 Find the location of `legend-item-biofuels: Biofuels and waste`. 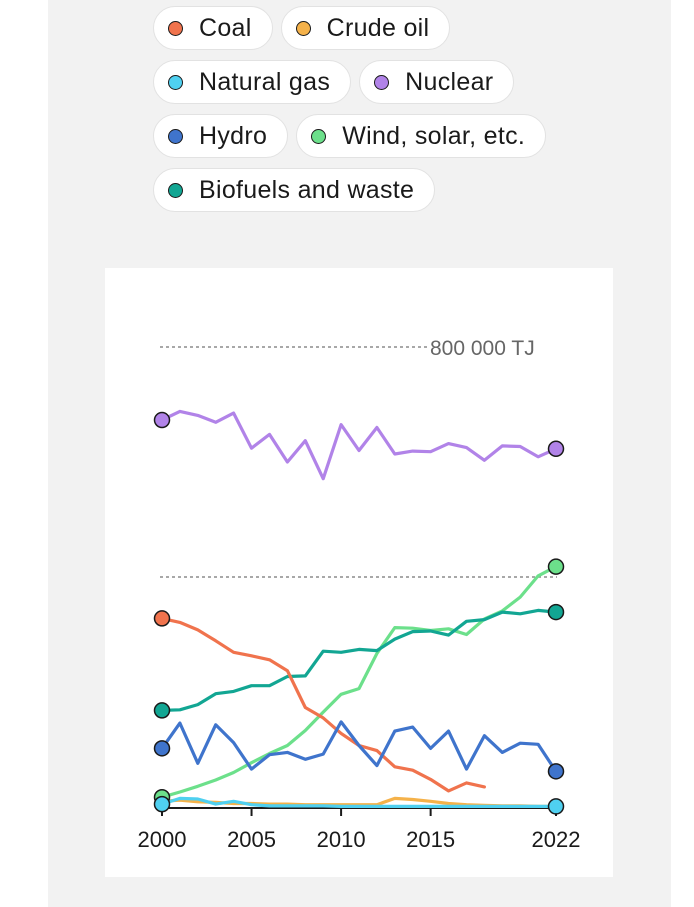

legend-item-biofuels: Biofuels and waste is located at coordinates (294, 190).